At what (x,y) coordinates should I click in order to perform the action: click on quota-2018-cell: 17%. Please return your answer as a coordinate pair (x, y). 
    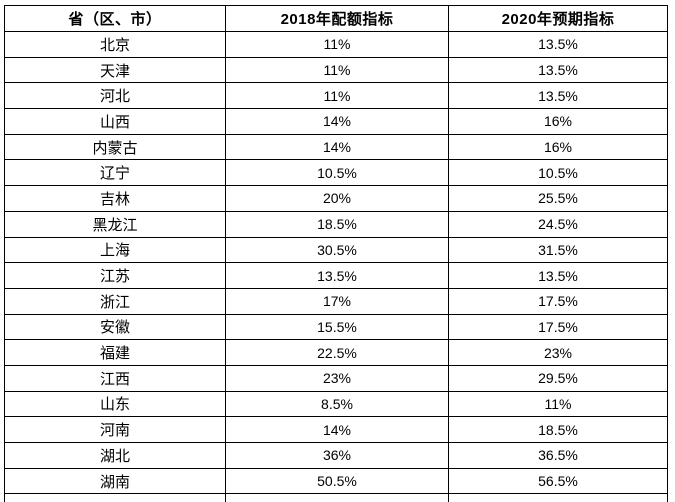
    Looking at the image, I should click on (337, 301).